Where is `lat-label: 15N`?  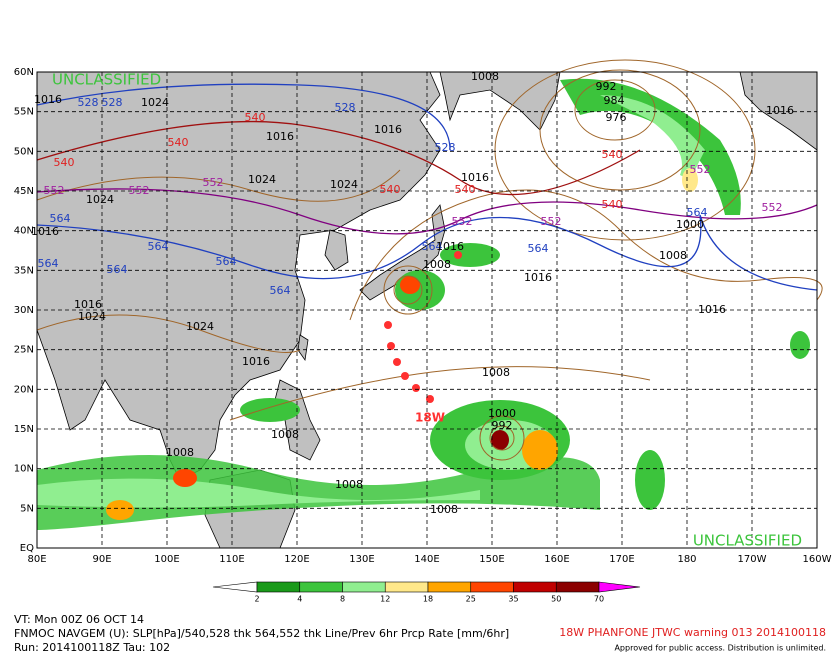
lat-label: 15N is located at coordinates (24, 429).